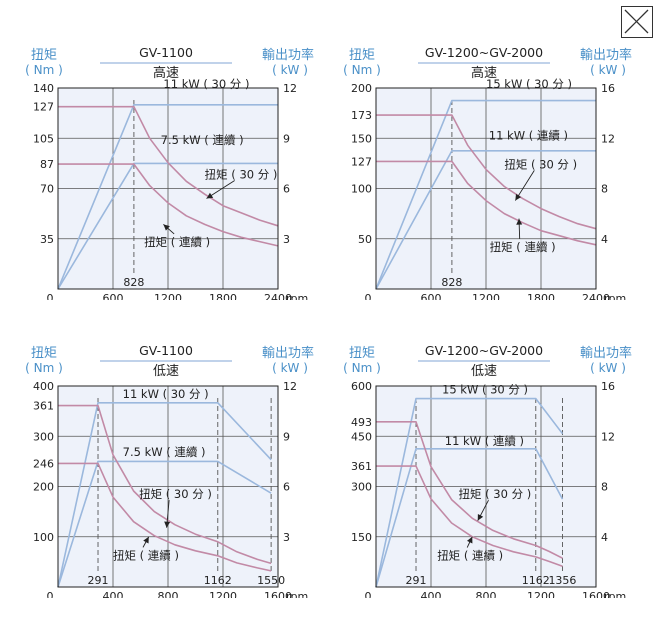  What do you see at coordinates (43, 138) in the screenshot?
I see `y-tick-label: 105` at bounding box center [43, 138].